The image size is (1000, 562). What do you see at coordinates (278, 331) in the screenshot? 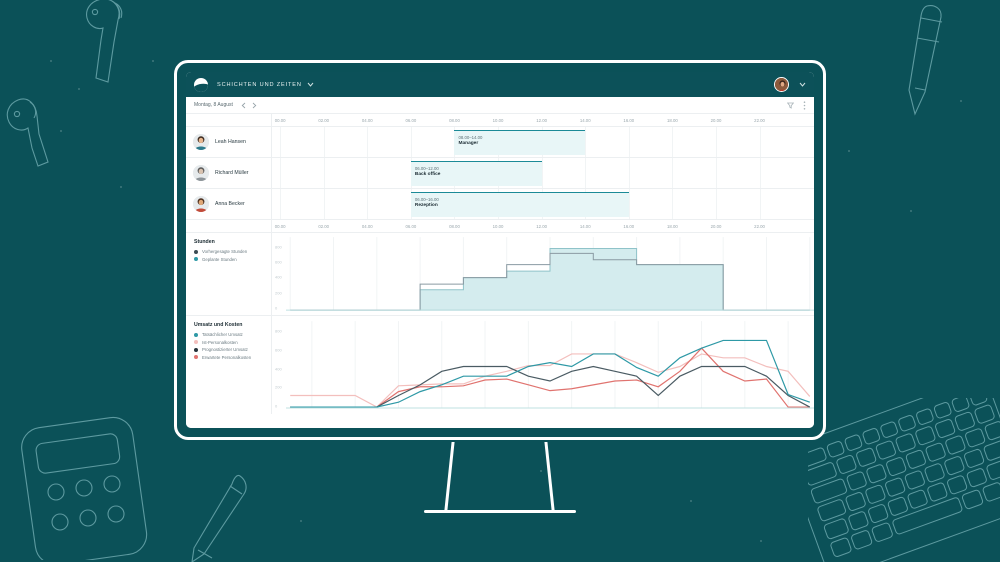
I see `y-axis-tick: 800` at bounding box center [278, 331].